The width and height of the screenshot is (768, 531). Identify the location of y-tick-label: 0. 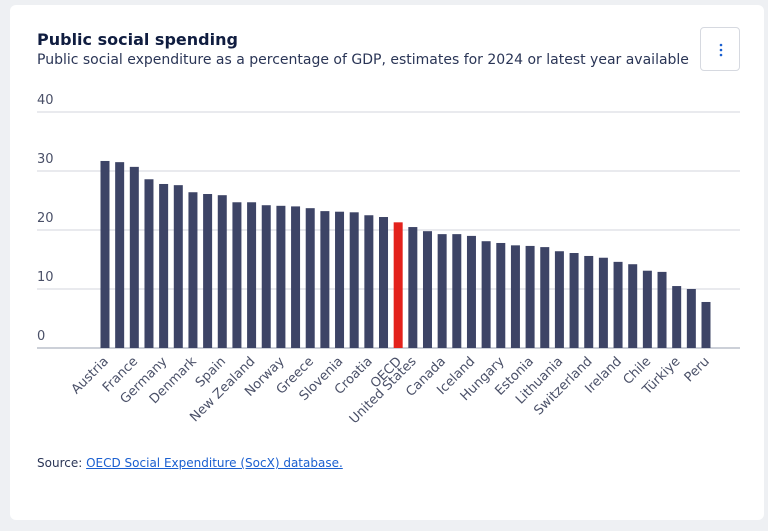
(41, 336).